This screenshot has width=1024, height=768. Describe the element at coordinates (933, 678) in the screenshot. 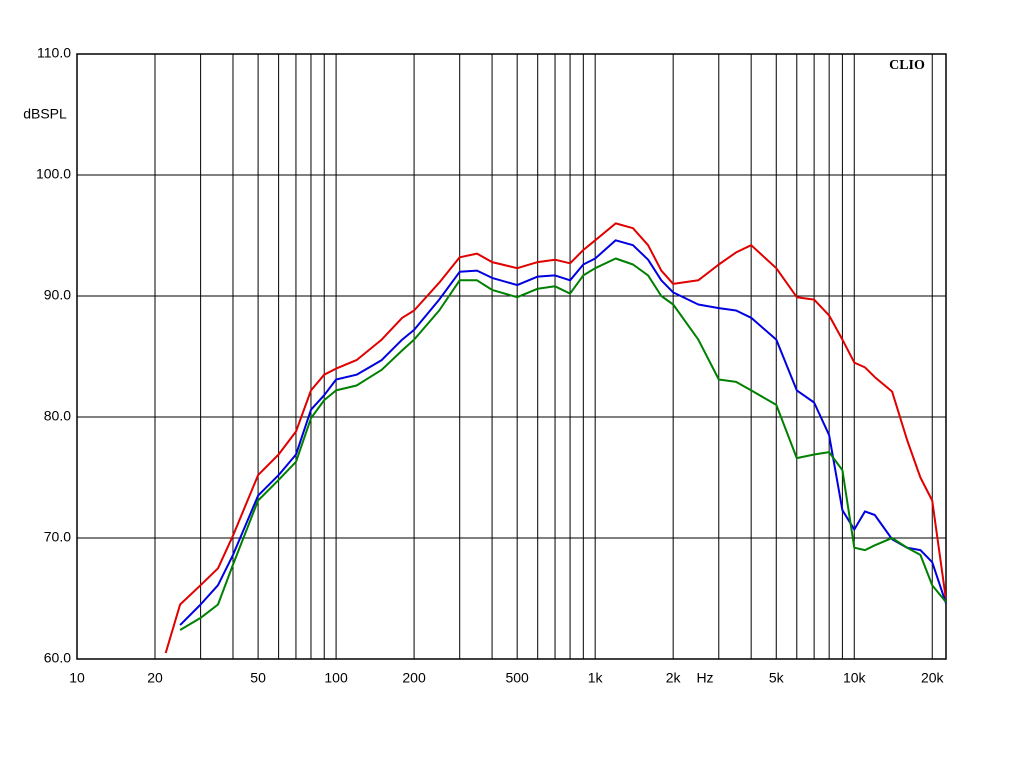

I see `x-tick-label: 20k` at that location.